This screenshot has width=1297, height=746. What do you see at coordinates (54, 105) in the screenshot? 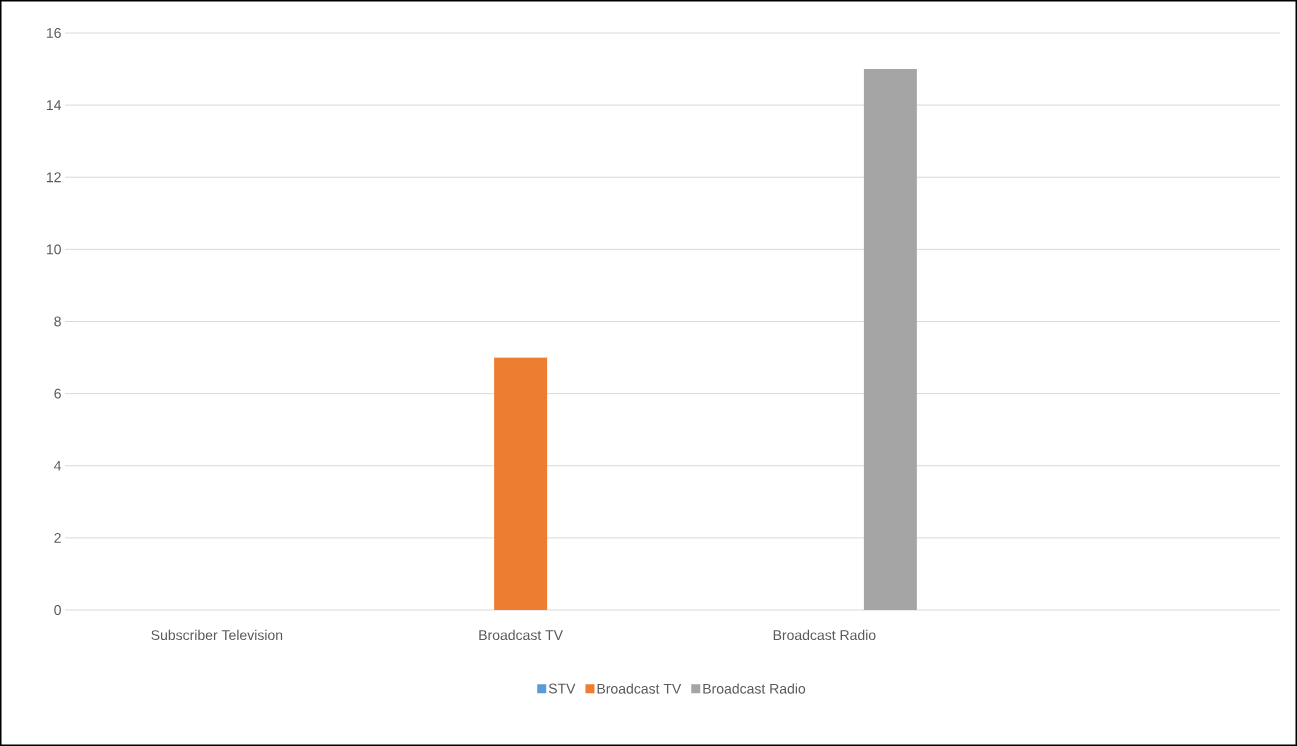
I see `y-tick-label: 14` at bounding box center [54, 105].